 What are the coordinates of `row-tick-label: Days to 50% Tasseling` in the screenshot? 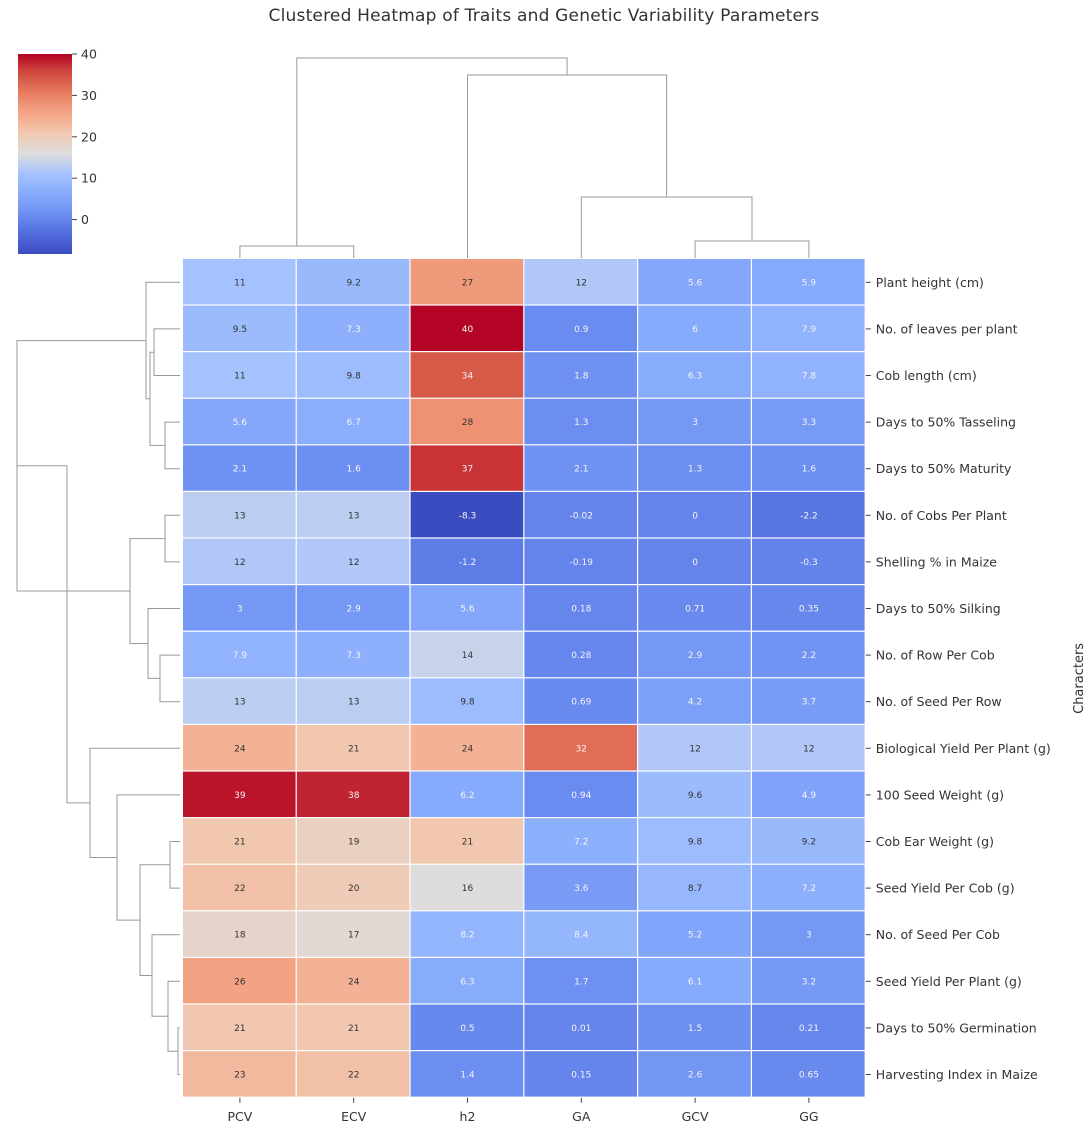 It's located at (946, 422).